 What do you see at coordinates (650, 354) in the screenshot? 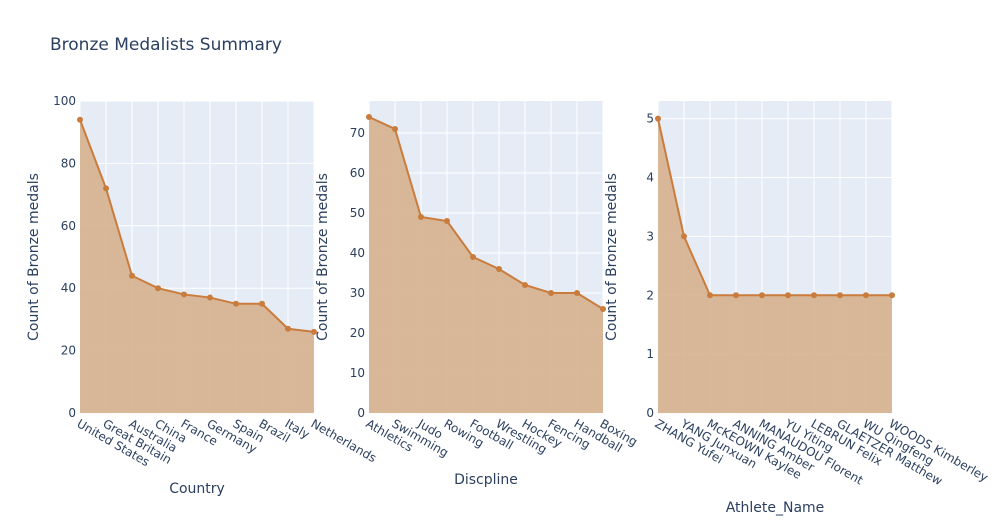
I see `y-tick-label: 1` at bounding box center [650, 354].